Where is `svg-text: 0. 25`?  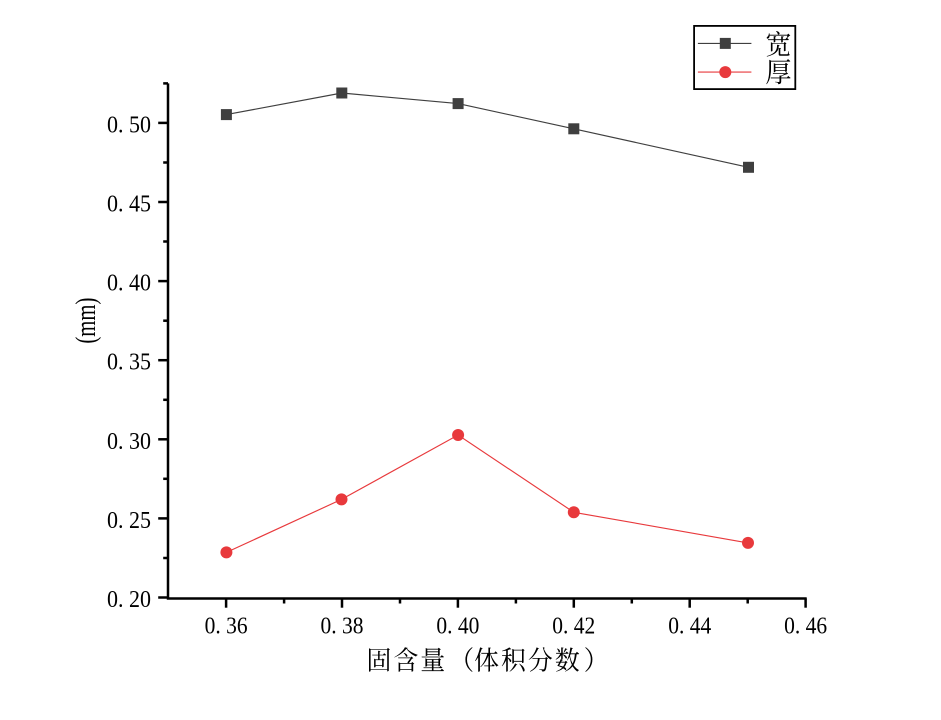
svg-text: 0. 25 is located at coordinates (129, 521).